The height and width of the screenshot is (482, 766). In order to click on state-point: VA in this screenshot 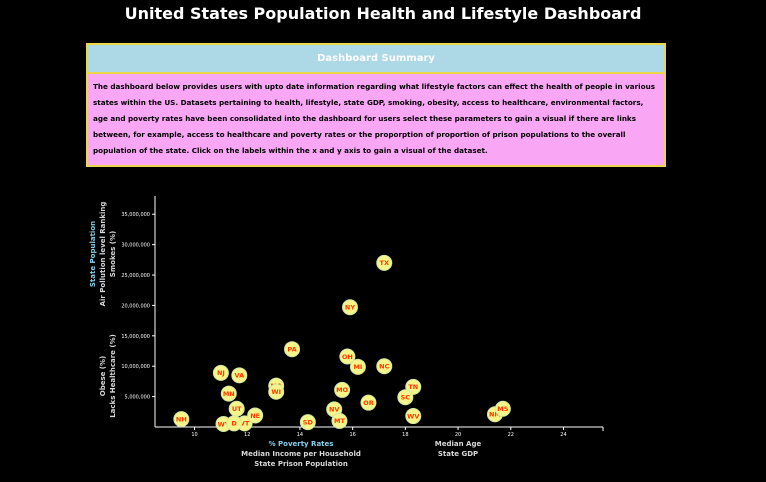, I will do `click(239, 375)`.